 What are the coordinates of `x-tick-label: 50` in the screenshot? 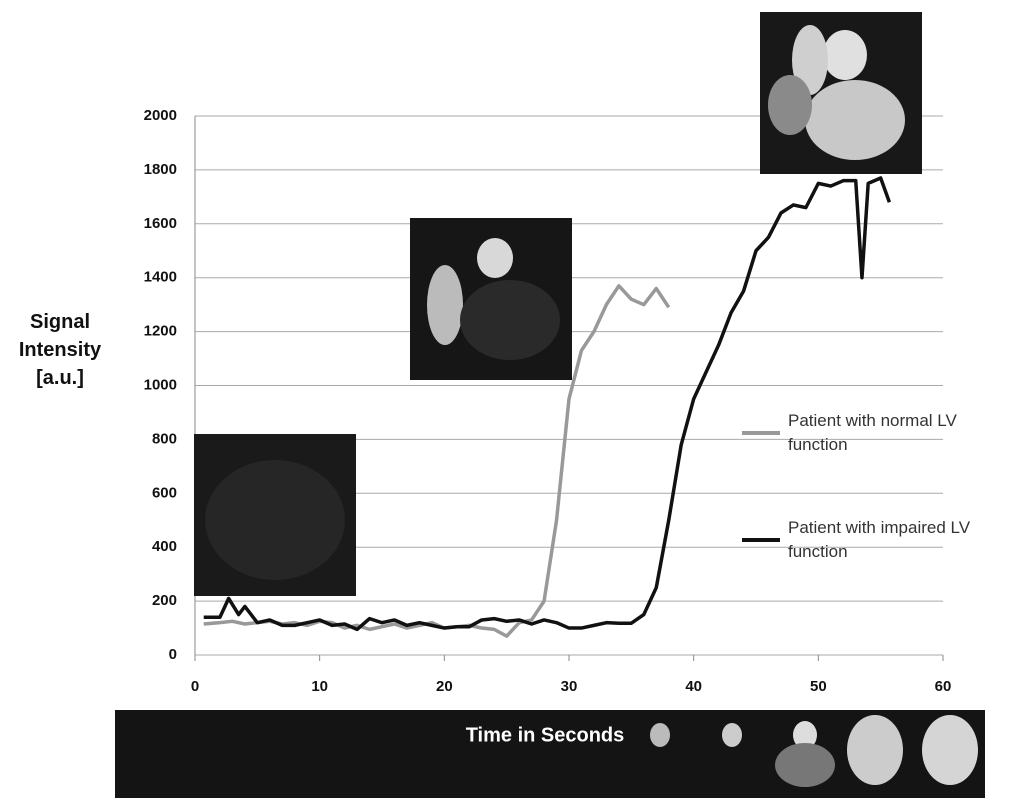 It's located at (818, 686).